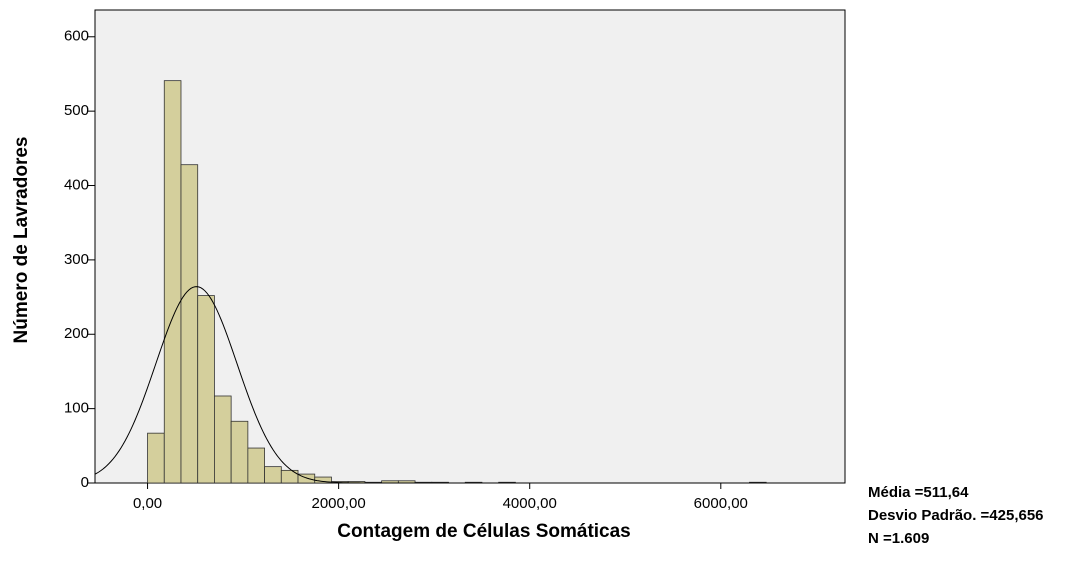 This screenshot has height=563, width=1091. Describe the element at coordinates (898, 538) in the screenshot. I see `stat-text: N =1.609` at that location.